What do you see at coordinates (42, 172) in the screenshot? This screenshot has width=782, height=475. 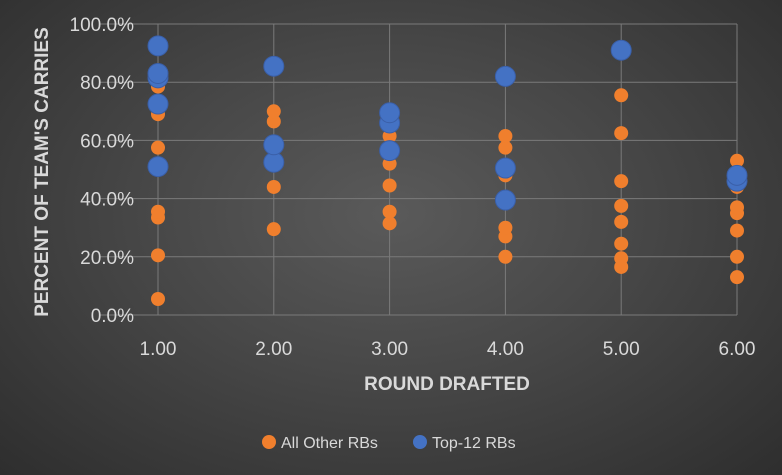 I see `y-axis-title: PERCENT OF TEAM'S CARRIES` at bounding box center [42, 172].